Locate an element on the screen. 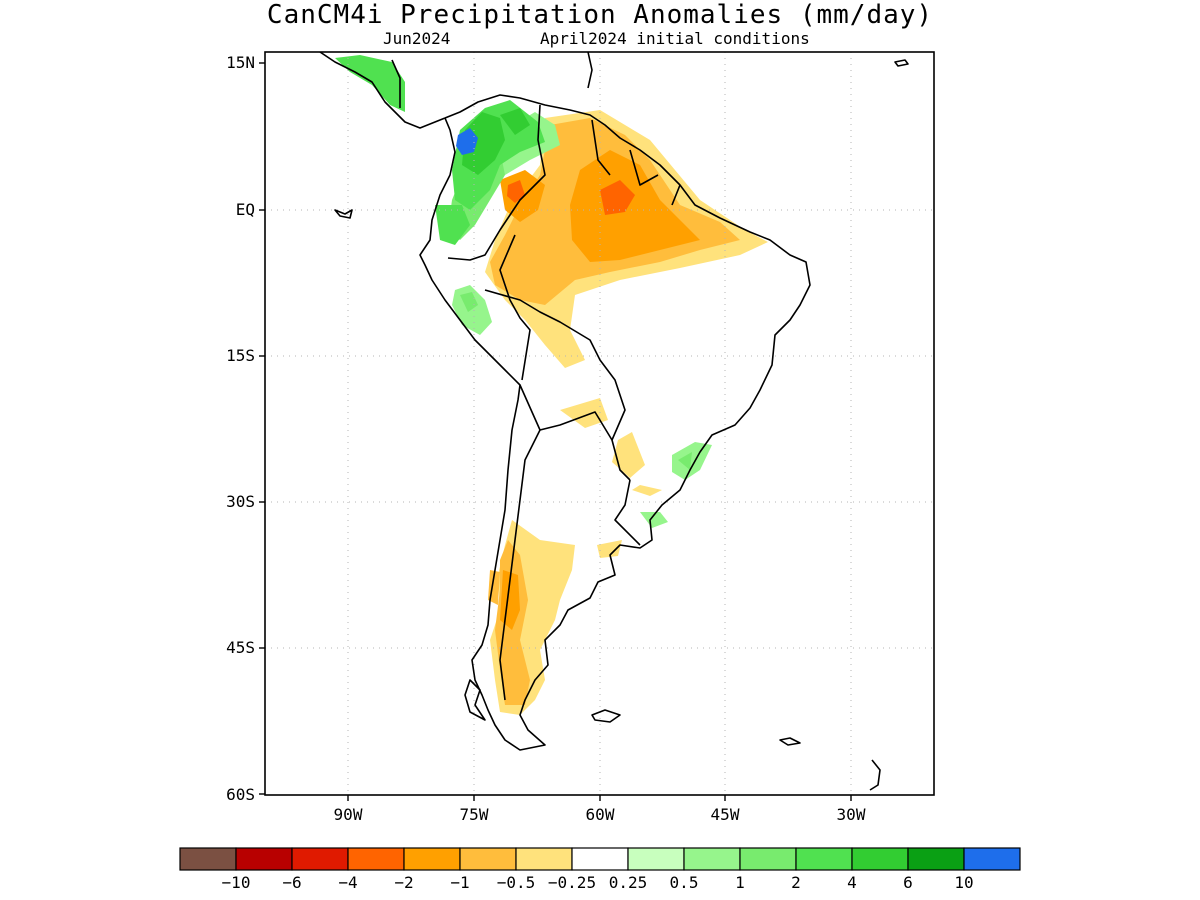  lat-label: 30S is located at coordinates (240, 501).